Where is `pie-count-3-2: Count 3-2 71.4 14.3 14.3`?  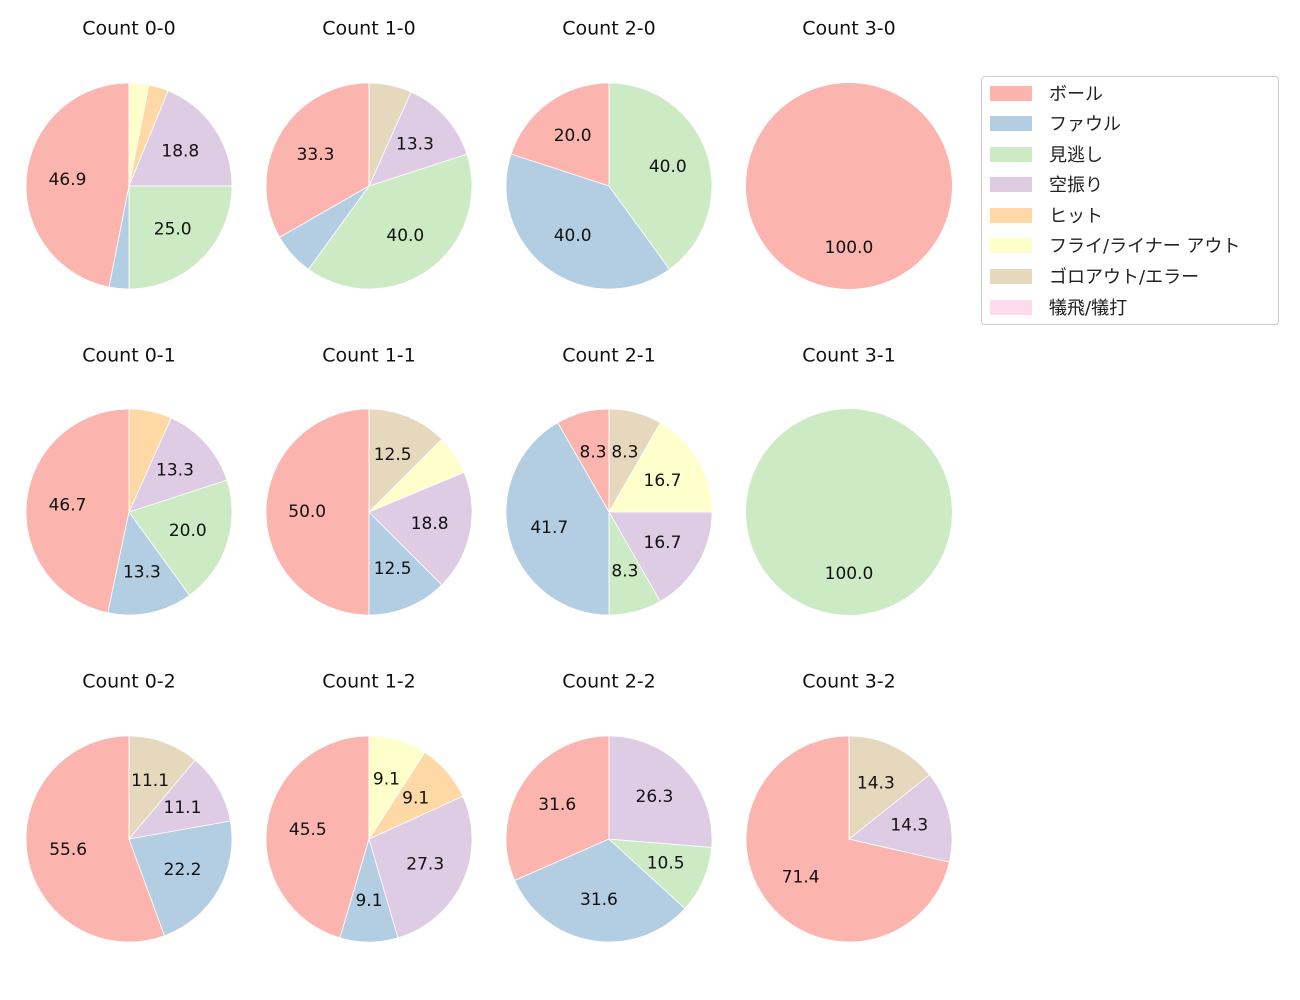
pie-count-3-2: Count 3-2 71.4 14.3 14.3 is located at coordinates (849, 807).